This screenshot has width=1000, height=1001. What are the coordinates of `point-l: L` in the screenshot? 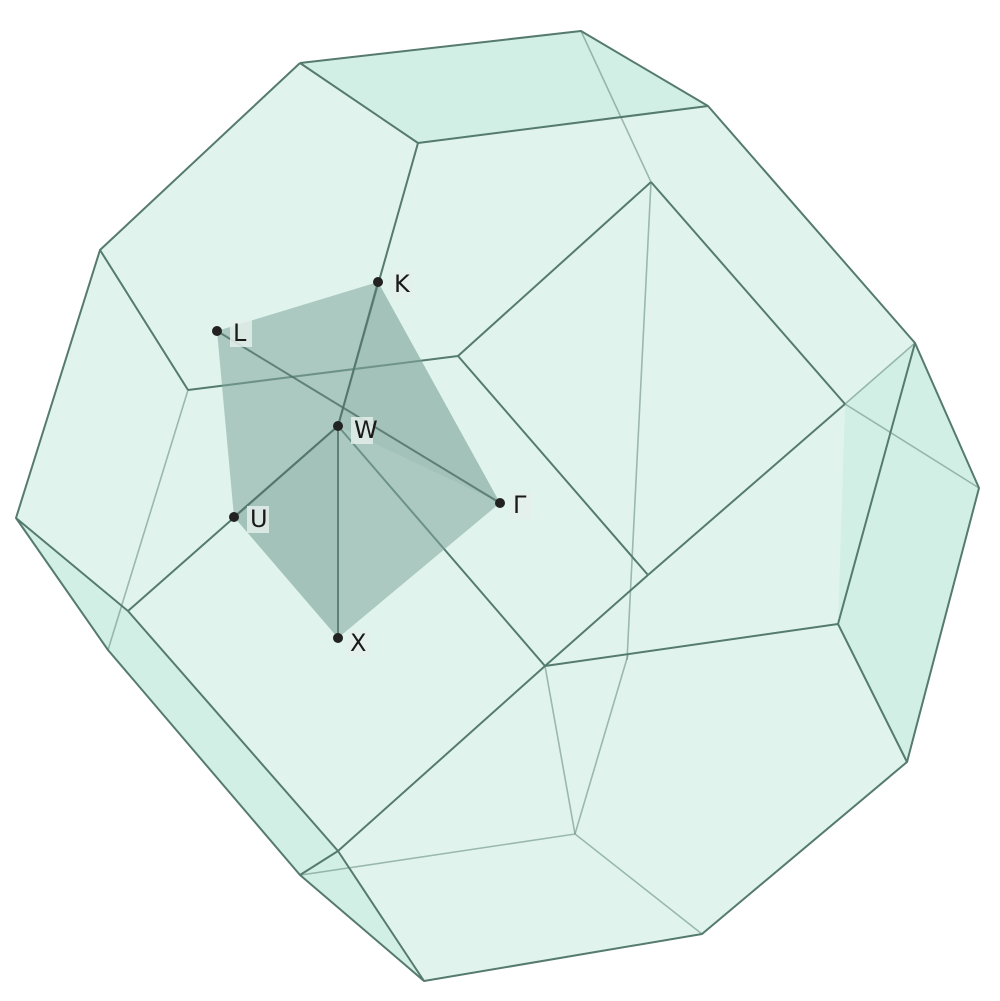 It's located at (232, 333).